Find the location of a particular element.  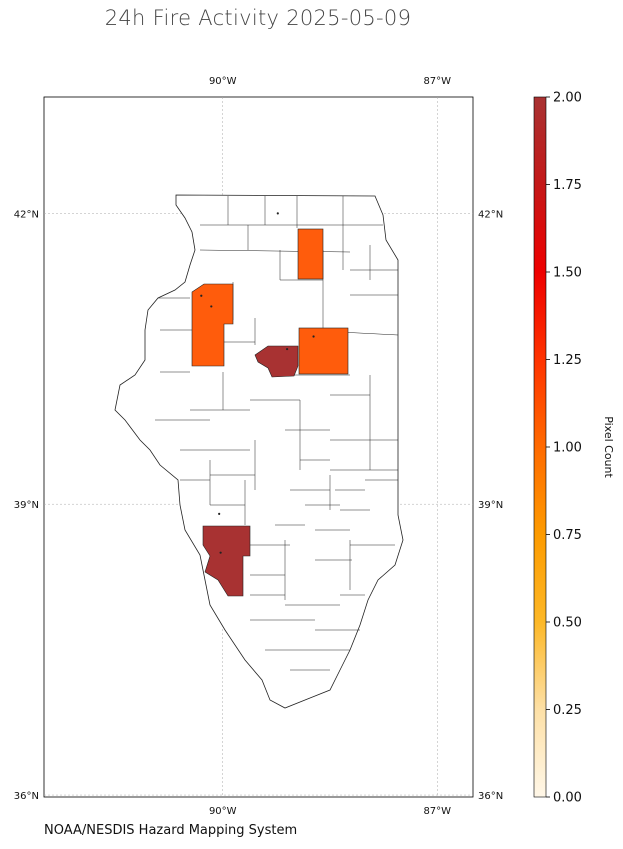

highlighted-counties is located at coordinates (270, 412).